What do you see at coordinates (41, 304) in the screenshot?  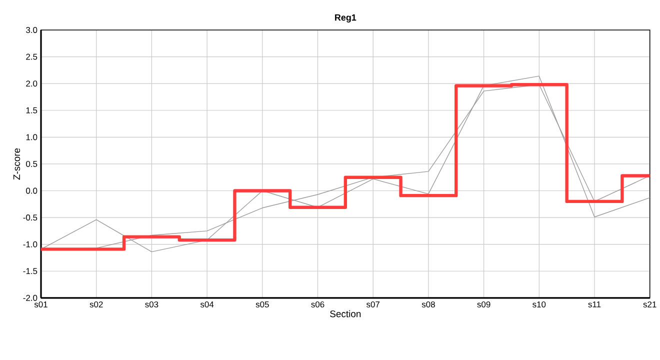 I see `x-tick-label: s01` at bounding box center [41, 304].